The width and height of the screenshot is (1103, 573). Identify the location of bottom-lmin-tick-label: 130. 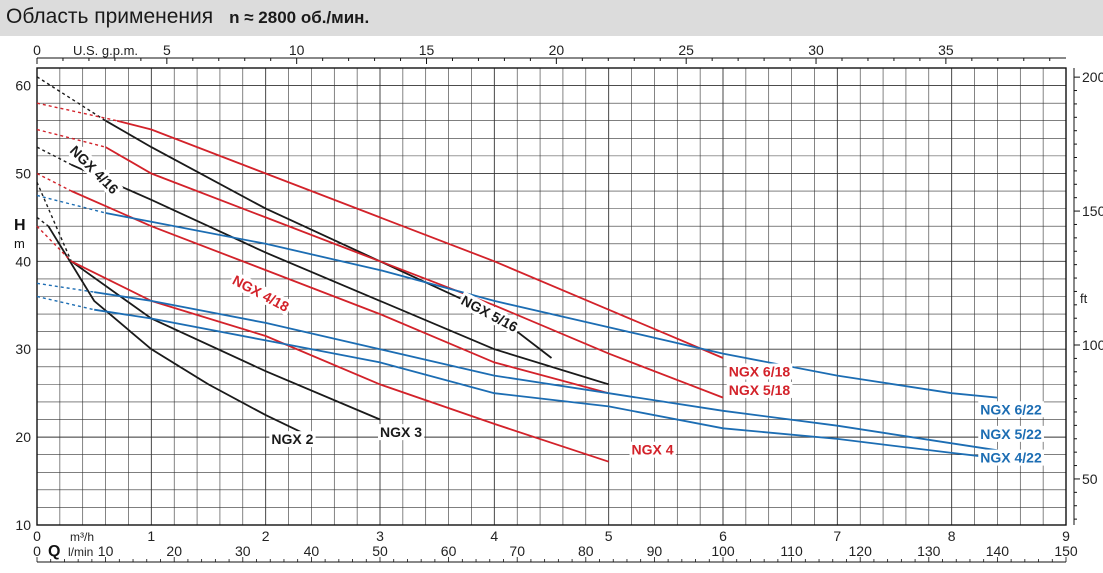
(929, 551).